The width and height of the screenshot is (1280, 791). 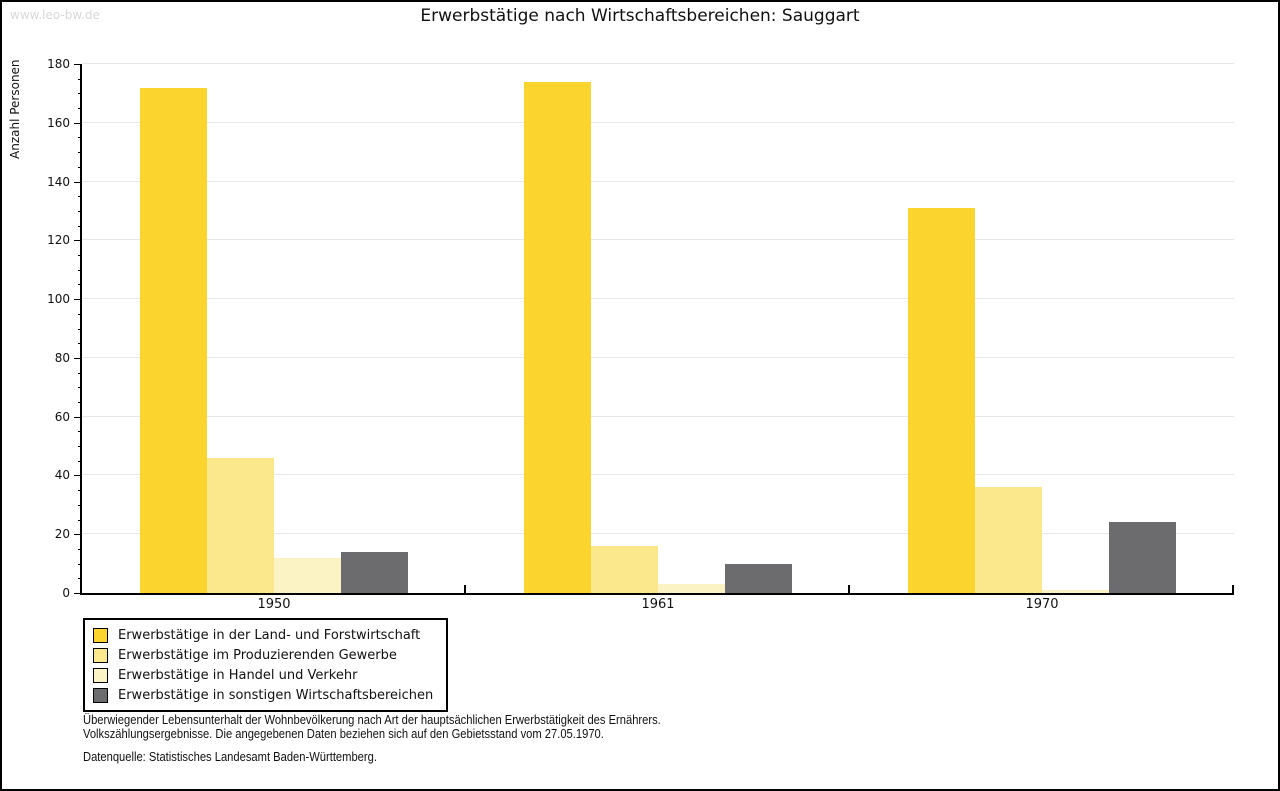 What do you see at coordinates (66, 593) in the screenshot?
I see `y-tick-label: 0` at bounding box center [66, 593].